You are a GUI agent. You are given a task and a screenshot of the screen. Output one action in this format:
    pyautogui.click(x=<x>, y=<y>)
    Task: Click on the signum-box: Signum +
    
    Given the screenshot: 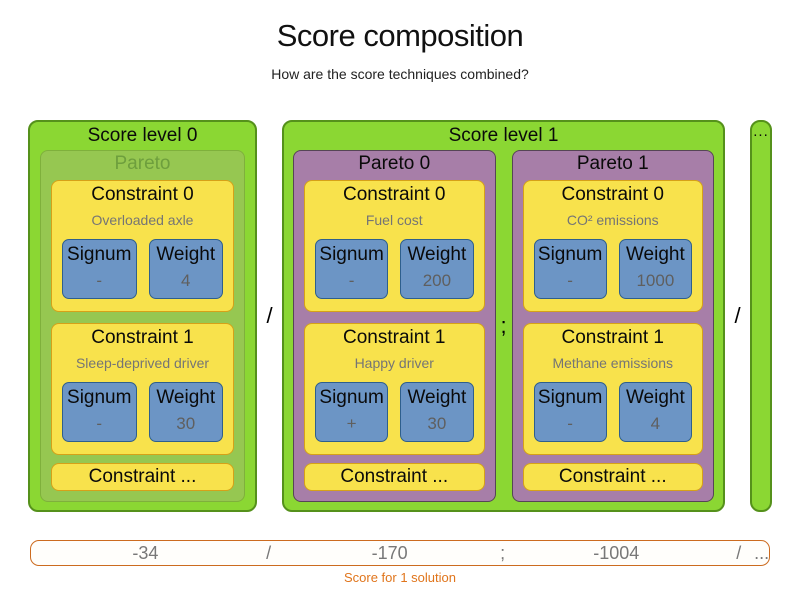 What is the action you would take?
    pyautogui.click(x=352, y=412)
    